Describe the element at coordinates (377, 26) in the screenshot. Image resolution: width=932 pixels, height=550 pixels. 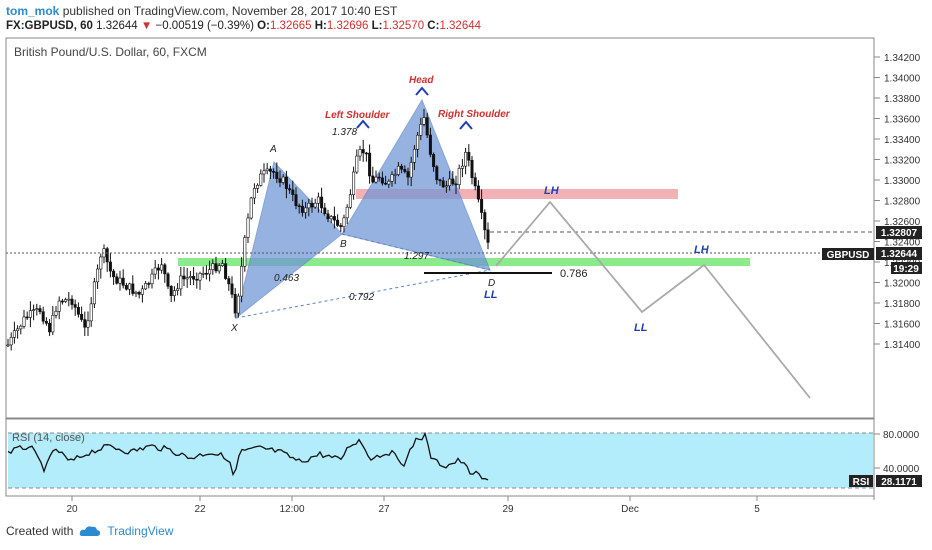
I see `low-label: L:` at that location.